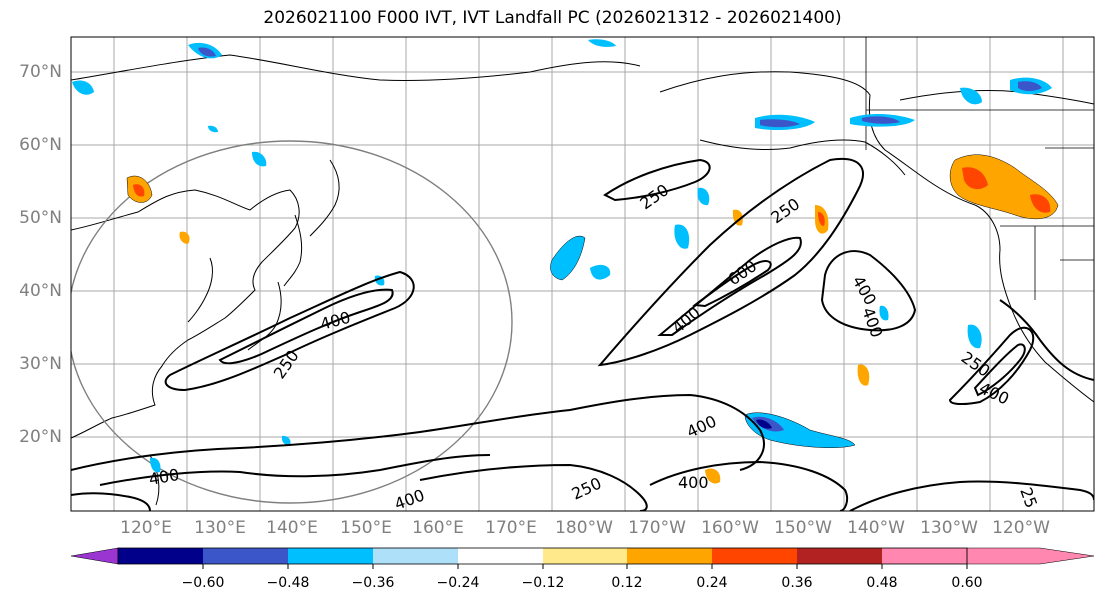 The height and width of the screenshot is (604, 1105). What do you see at coordinates (821, 219) in the screenshot?
I see `patch-pnw-hot` at bounding box center [821, 219].